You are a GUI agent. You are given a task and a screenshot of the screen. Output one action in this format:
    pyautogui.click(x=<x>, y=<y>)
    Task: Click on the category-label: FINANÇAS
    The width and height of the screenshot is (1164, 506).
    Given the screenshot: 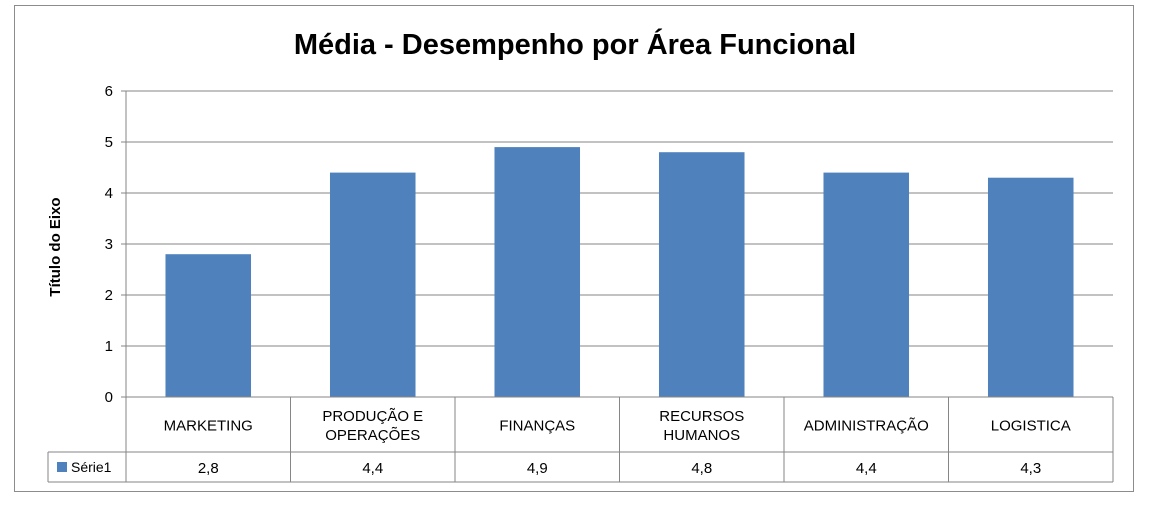 What is the action you would take?
    pyautogui.click(x=537, y=426)
    